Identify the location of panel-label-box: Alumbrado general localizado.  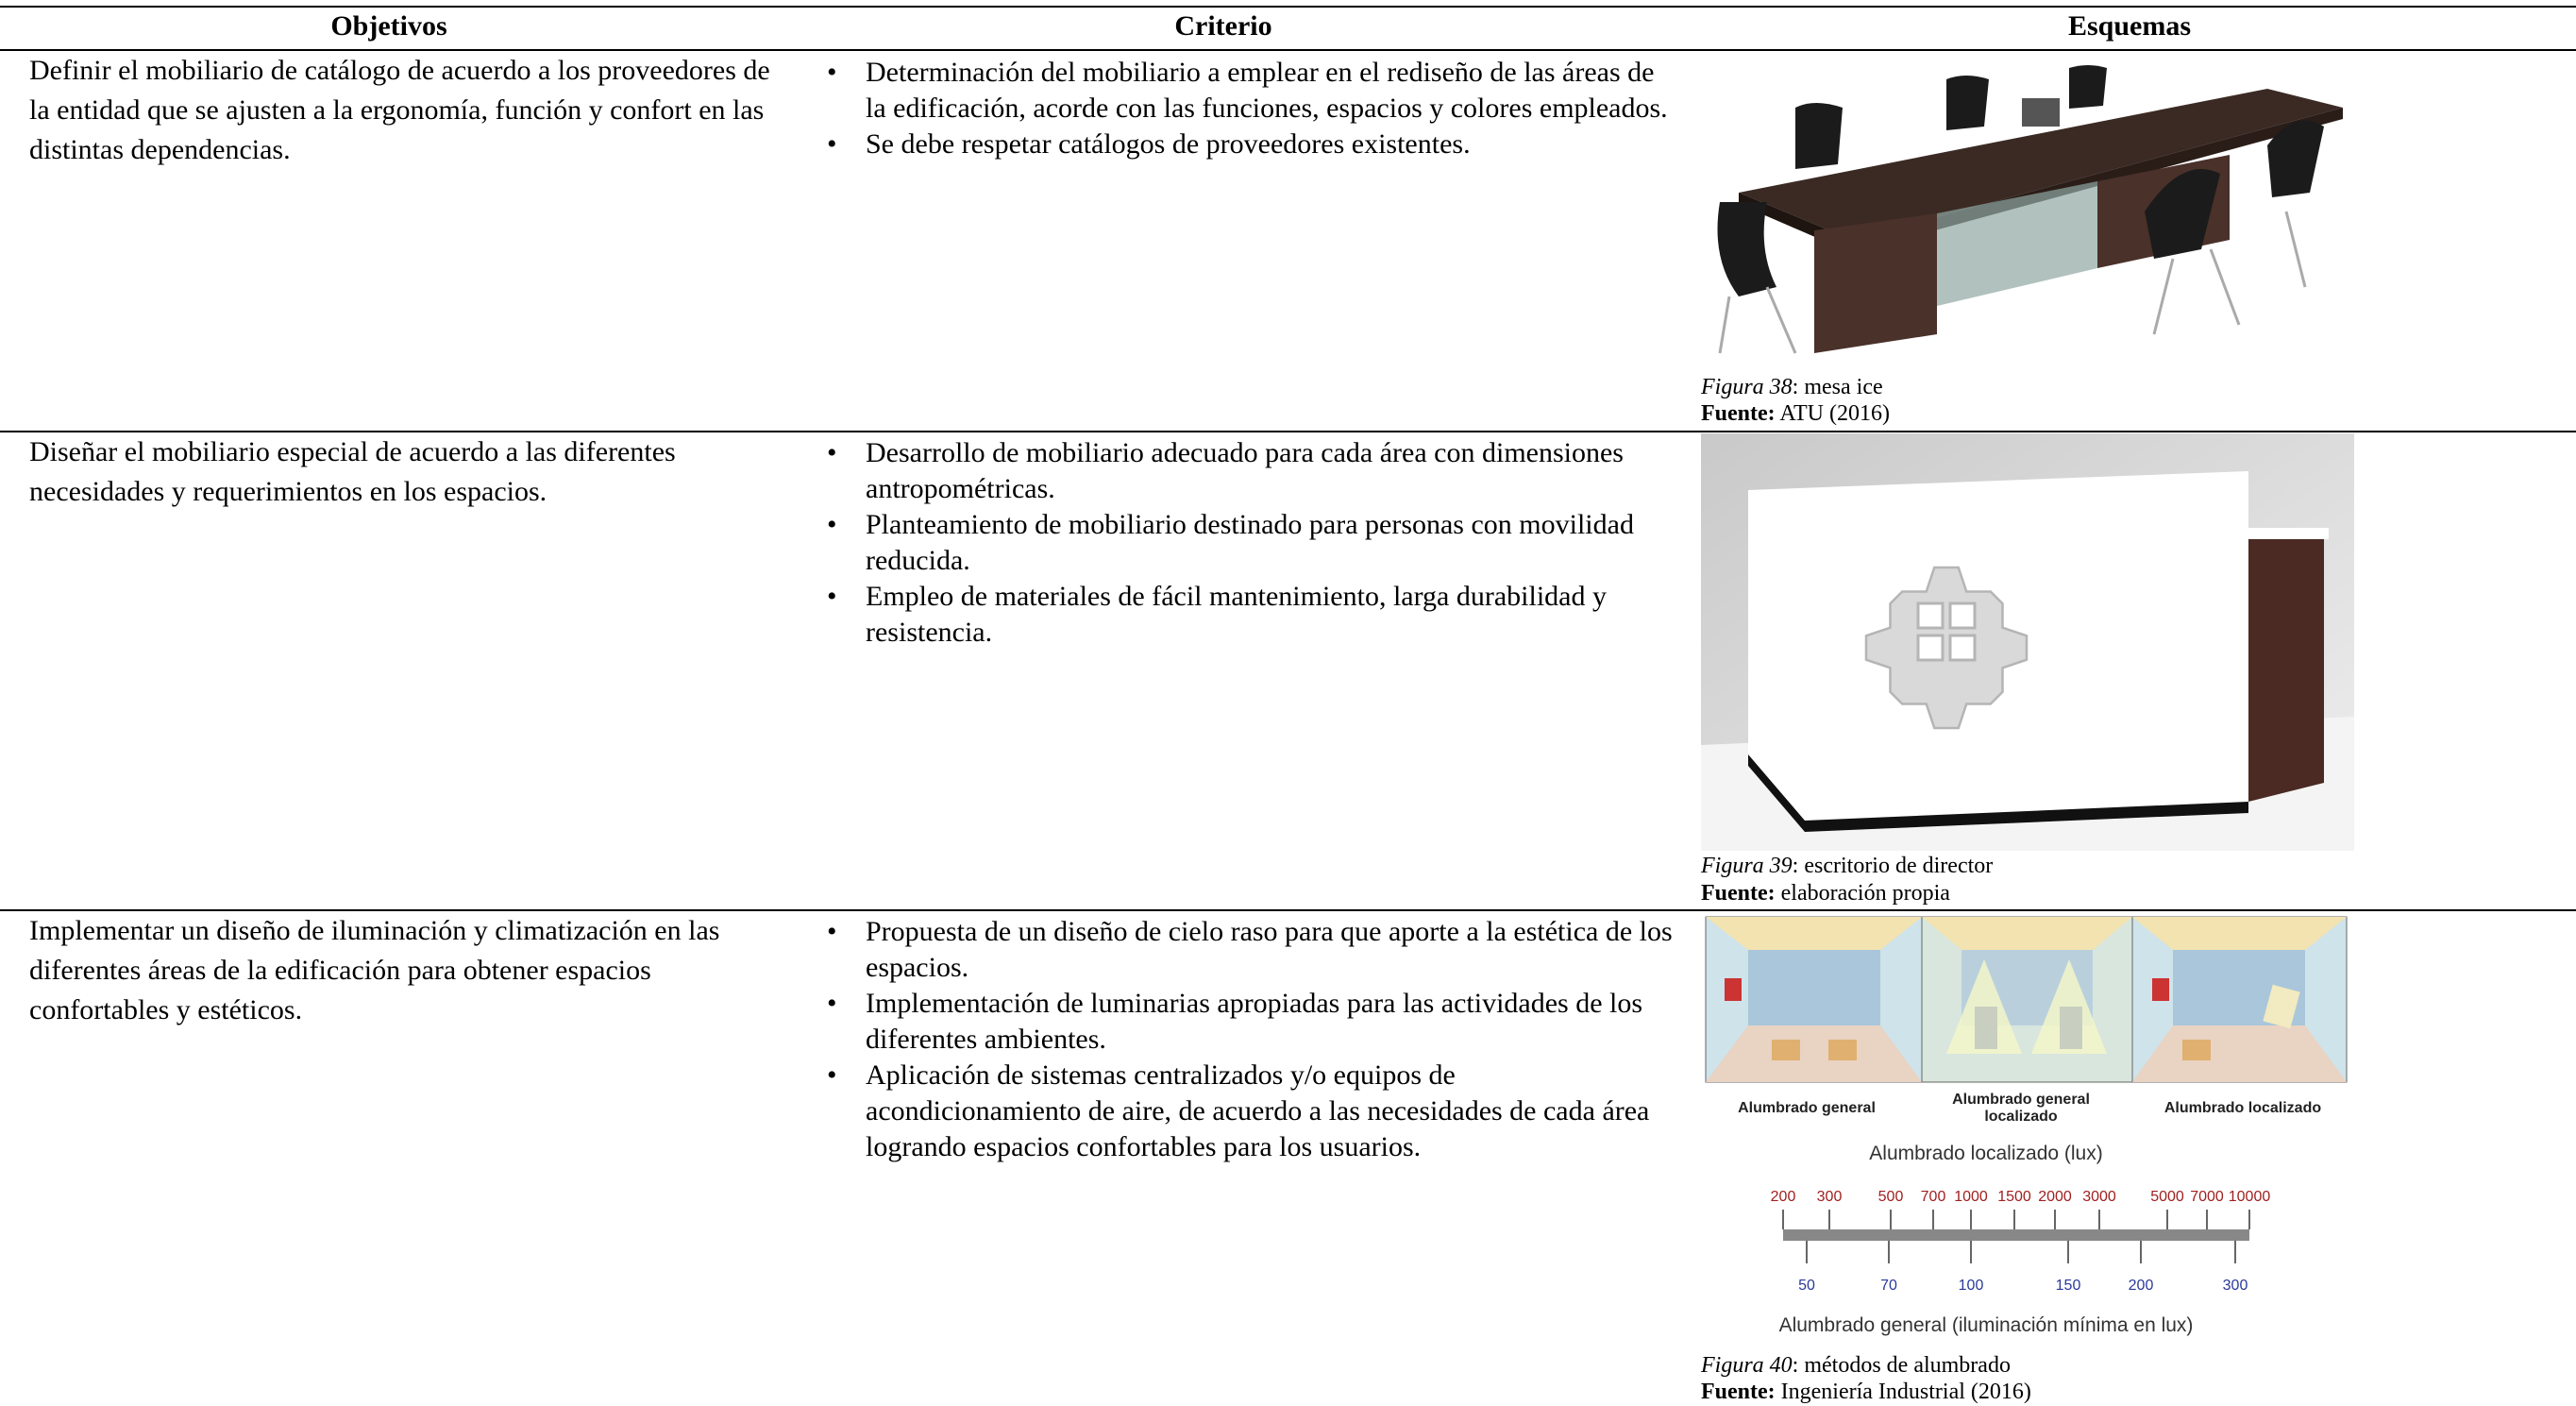
(2021, 1108).